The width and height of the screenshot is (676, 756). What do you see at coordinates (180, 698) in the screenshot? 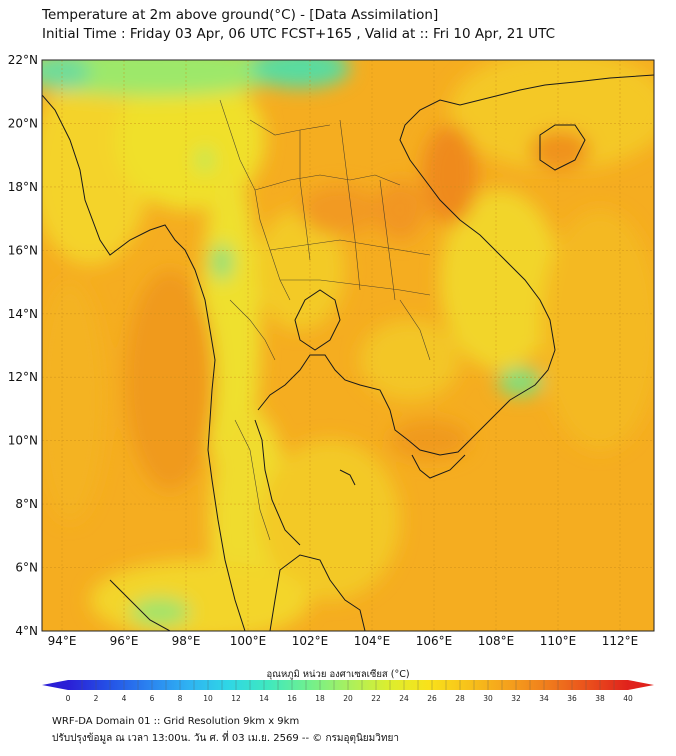
I see `colorbar-tick-label: 8` at bounding box center [180, 698].